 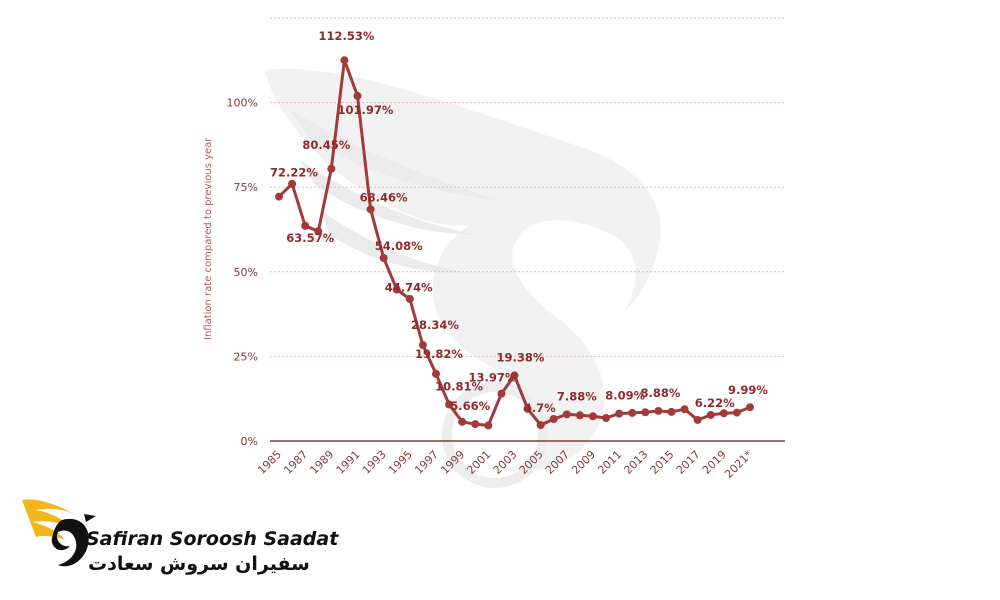 What do you see at coordinates (269, 462) in the screenshot?
I see `x-tick-label: 1985` at bounding box center [269, 462].